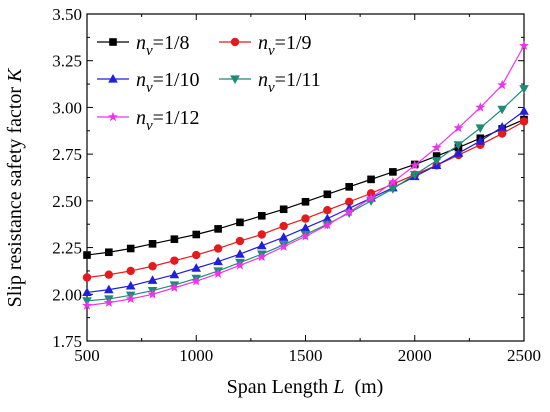  What do you see at coordinates (67, 14) in the screenshot?
I see `y-tick-label: 3.50` at bounding box center [67, 14].